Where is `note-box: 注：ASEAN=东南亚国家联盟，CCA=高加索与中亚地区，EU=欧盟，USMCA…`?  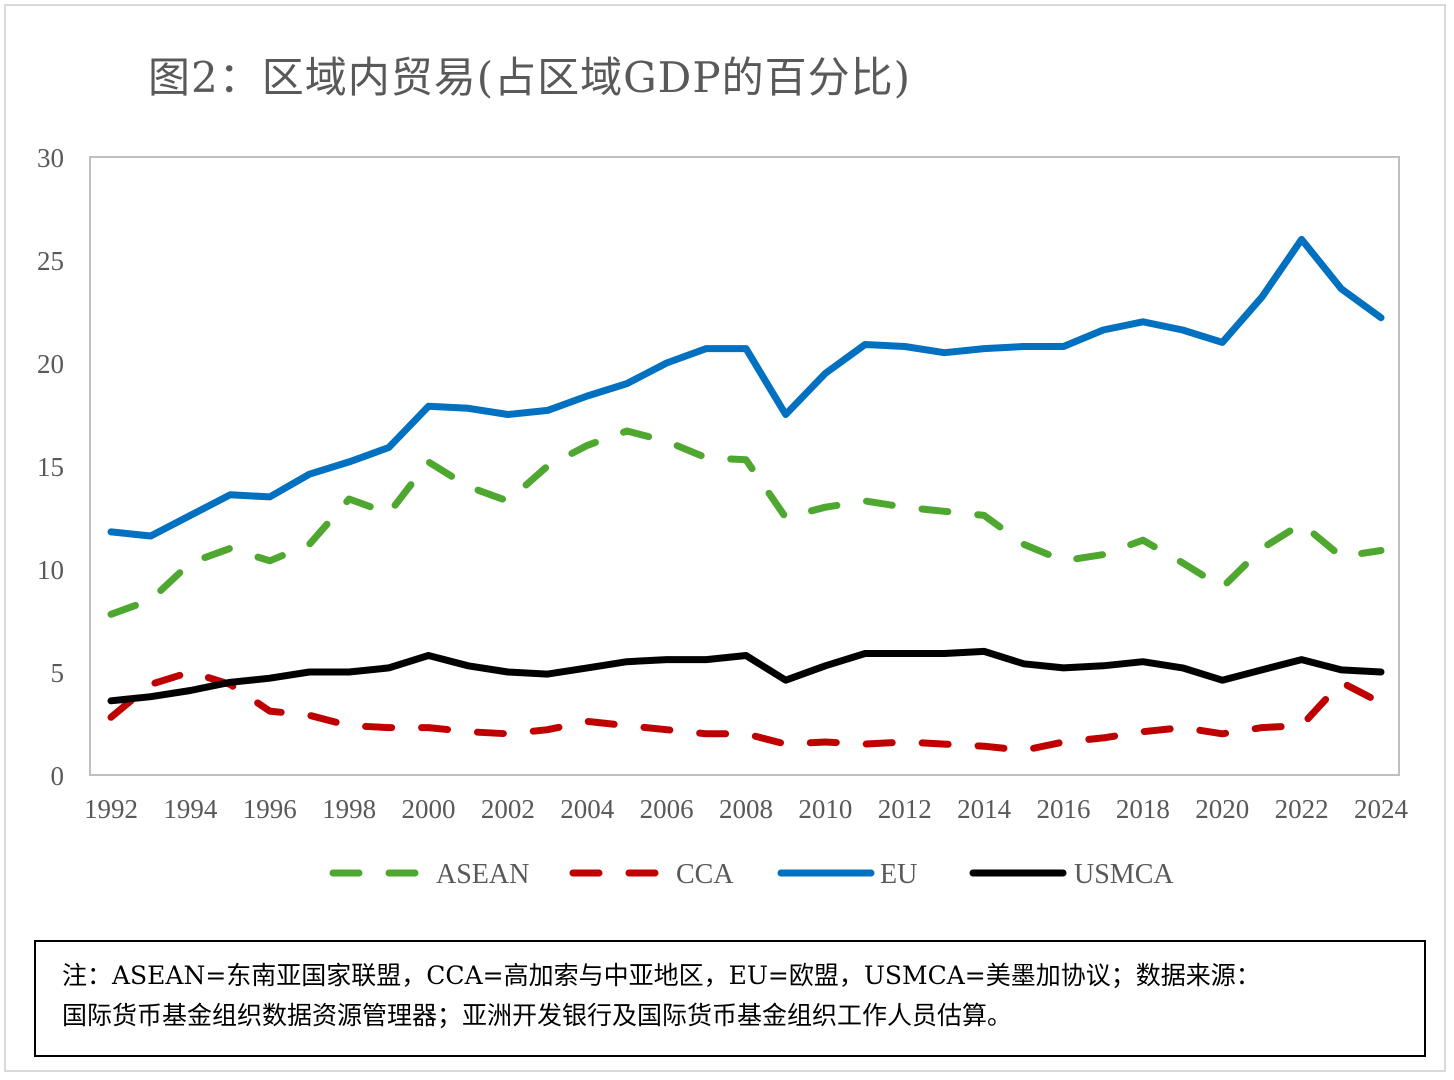 note-box: 注：ASEAN=东南亚国家联盟，CCA=高加索与中亚地区，EU=欧盟，USMCA… is located at coordinates (730, 998).